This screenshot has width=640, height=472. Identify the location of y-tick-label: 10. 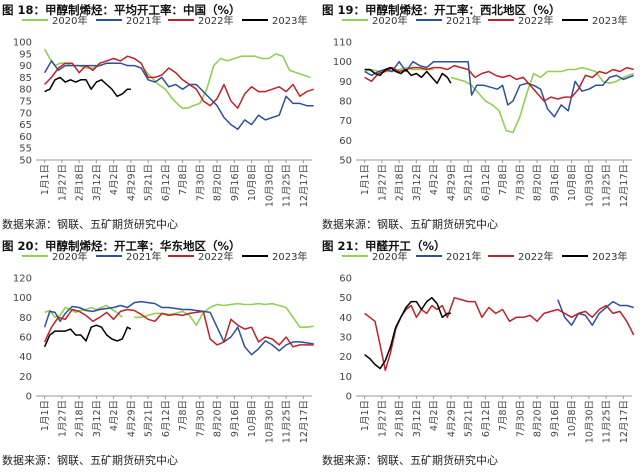
(345, 377).